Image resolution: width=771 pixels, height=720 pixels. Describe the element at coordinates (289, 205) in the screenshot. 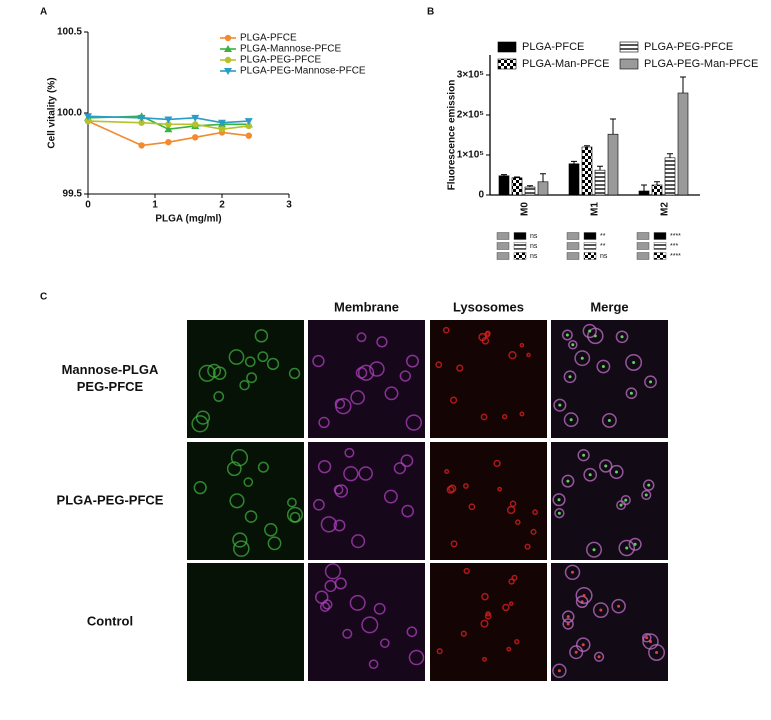

I see `x-tick-label: 3` at that location.